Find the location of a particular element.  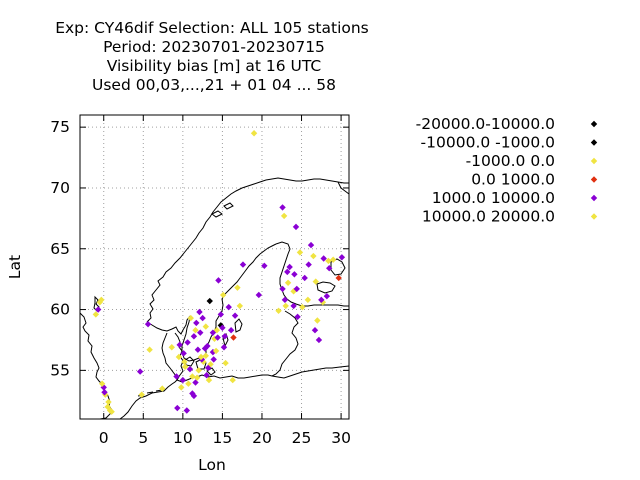

x-axis-label: Lon is located at coordinates (212, 465).